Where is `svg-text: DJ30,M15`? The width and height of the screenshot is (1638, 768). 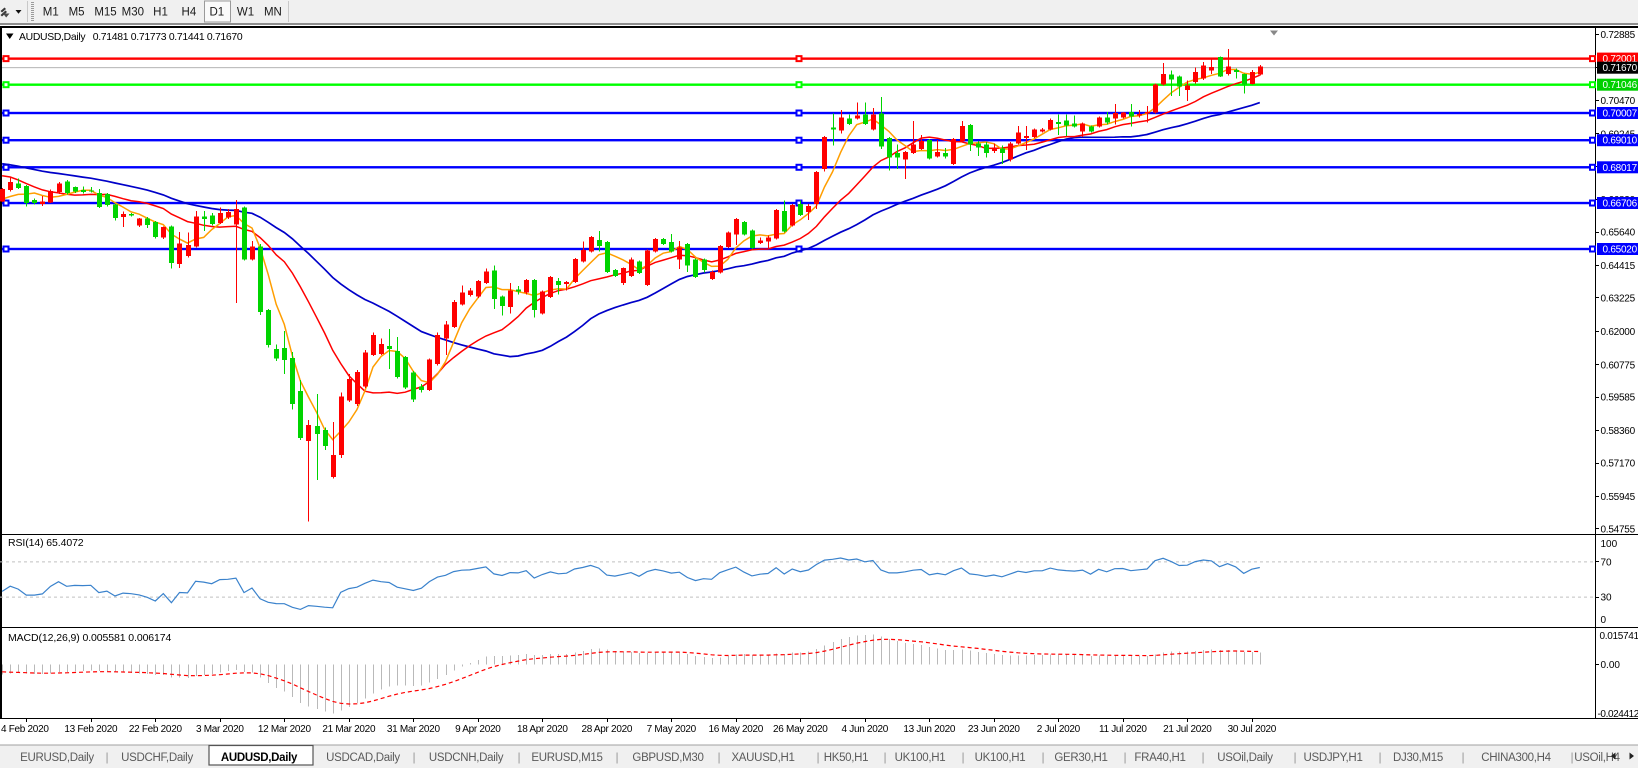 svg-text: DJ30,M15 is located at coordinates (1418, 758).